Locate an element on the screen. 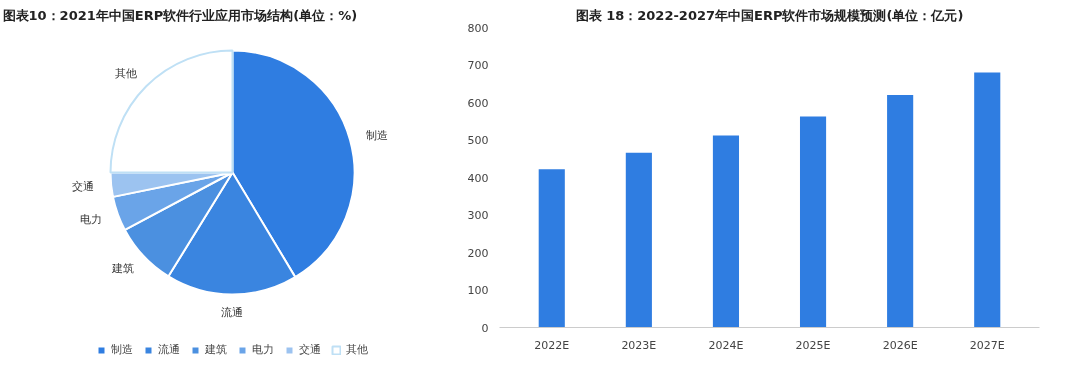 This screenshot has height=392, width=1080. y-tick-label: 500 is located at coordinates (478, 140).